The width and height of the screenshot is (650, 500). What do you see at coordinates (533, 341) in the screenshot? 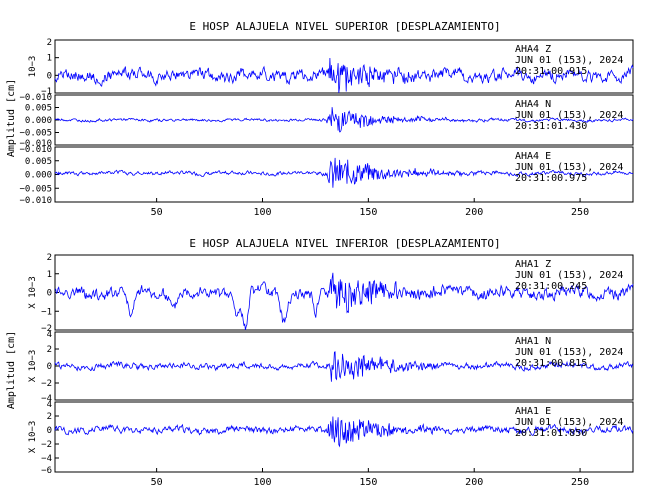
I see `station-annotation: AHA1 N` at bounding box center [533, 341].